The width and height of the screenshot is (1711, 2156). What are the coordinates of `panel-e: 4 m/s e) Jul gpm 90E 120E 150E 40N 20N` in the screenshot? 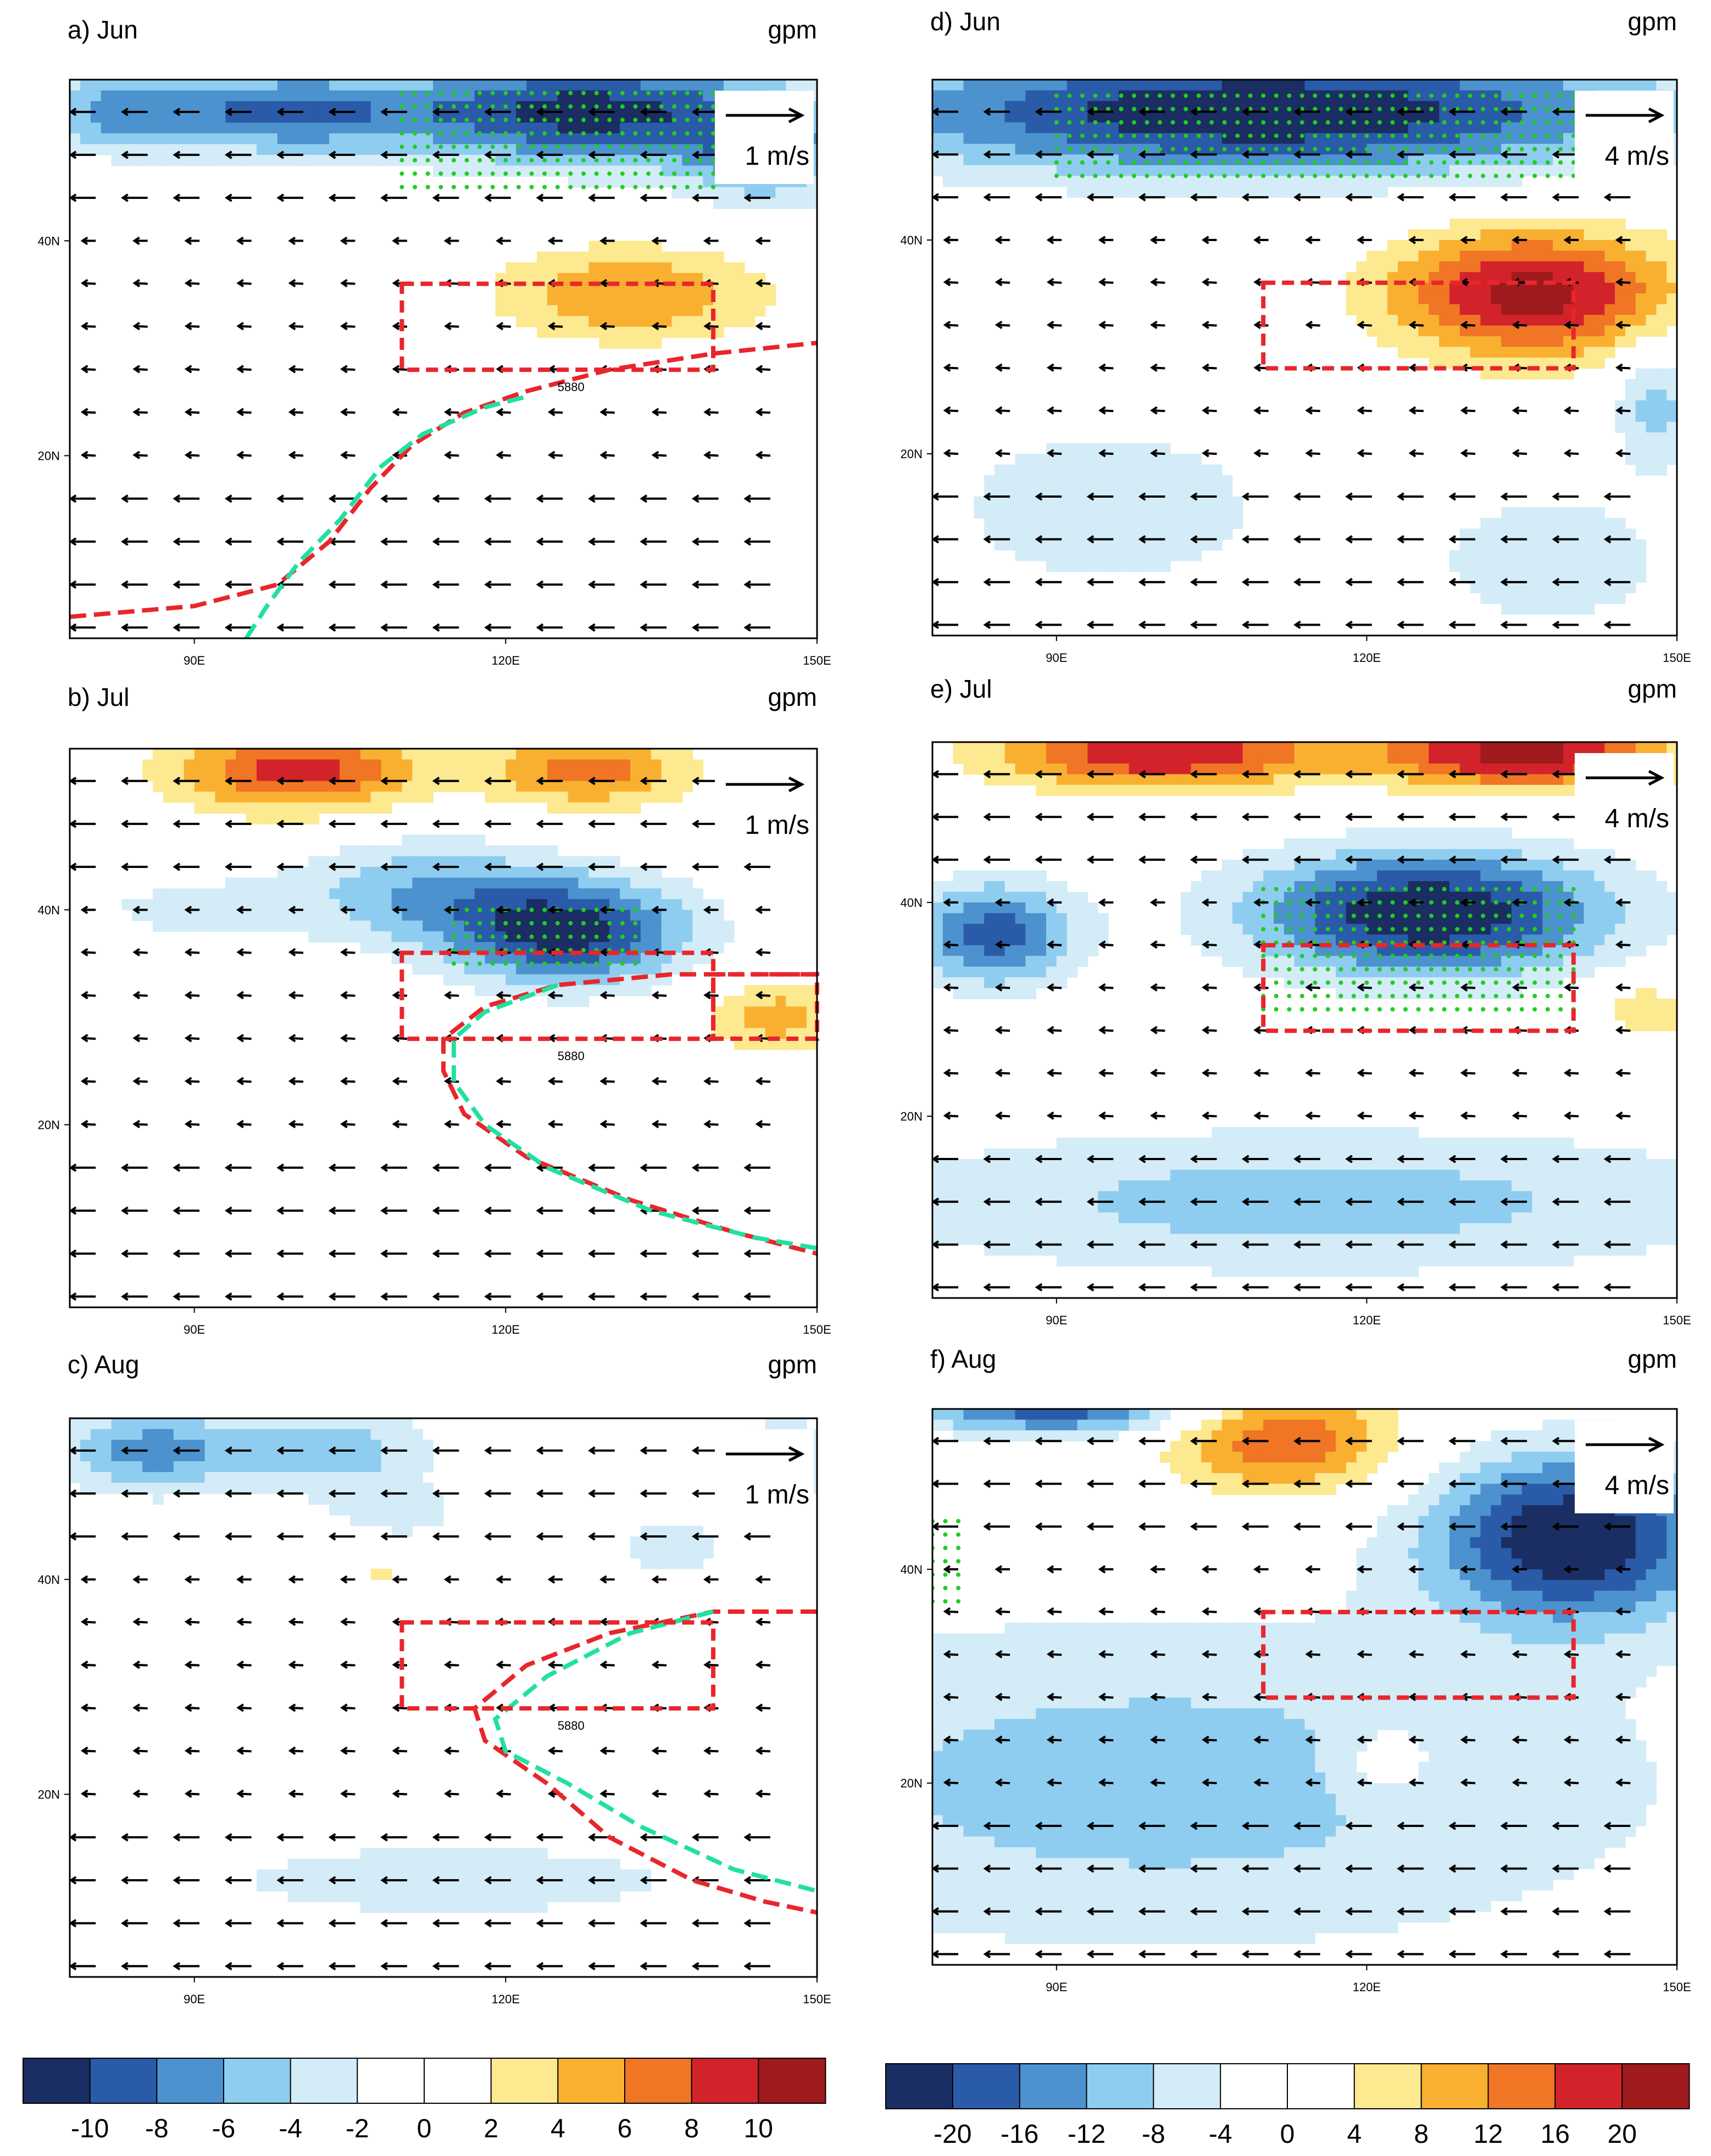 It's located at (1296, 1001).